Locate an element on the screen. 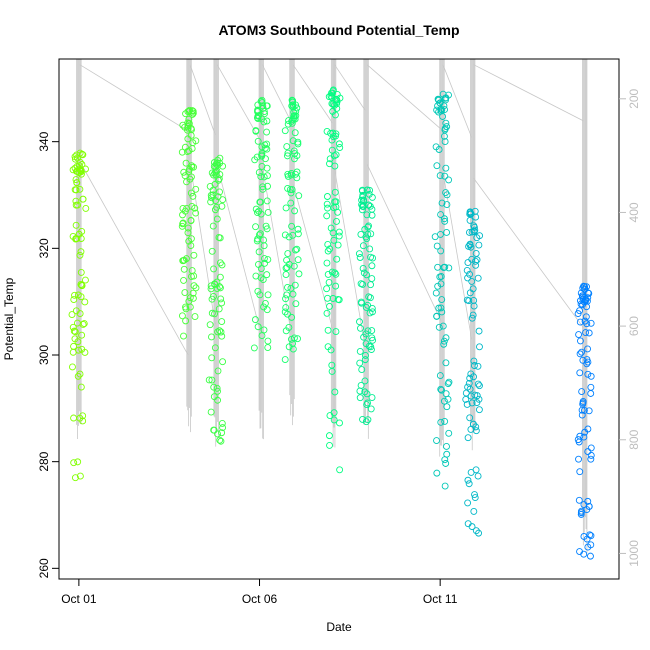 The height and width of the screenshot is (650, 650). y2-tick-label: 800 is located at coordinates (634, 439).